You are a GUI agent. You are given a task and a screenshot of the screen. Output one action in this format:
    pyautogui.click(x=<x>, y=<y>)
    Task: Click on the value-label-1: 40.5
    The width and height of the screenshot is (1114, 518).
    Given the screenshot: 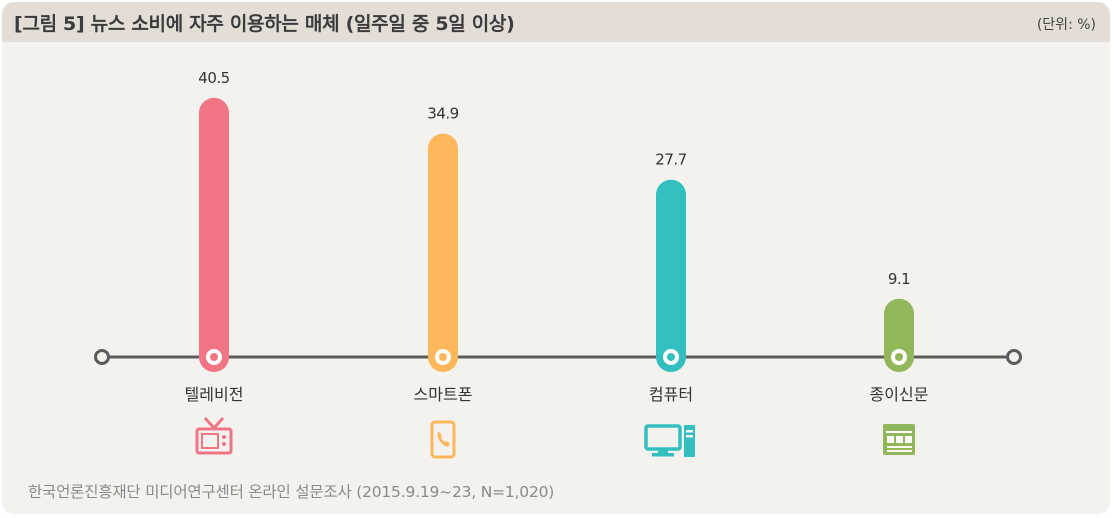 What is the action you would take?
    pyautogui.click(x=213, y=78)
    